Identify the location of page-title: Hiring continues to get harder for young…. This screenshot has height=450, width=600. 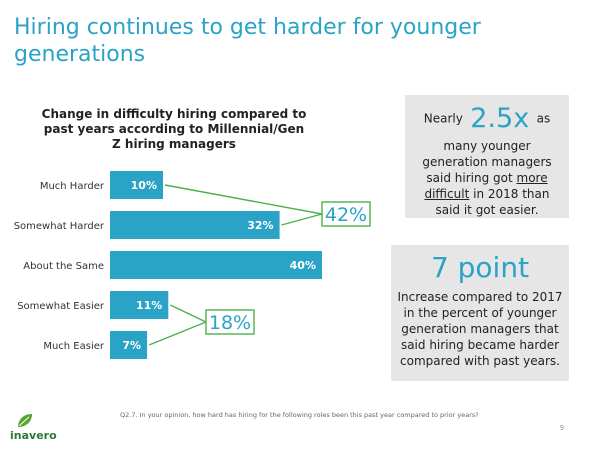
(247, 41).